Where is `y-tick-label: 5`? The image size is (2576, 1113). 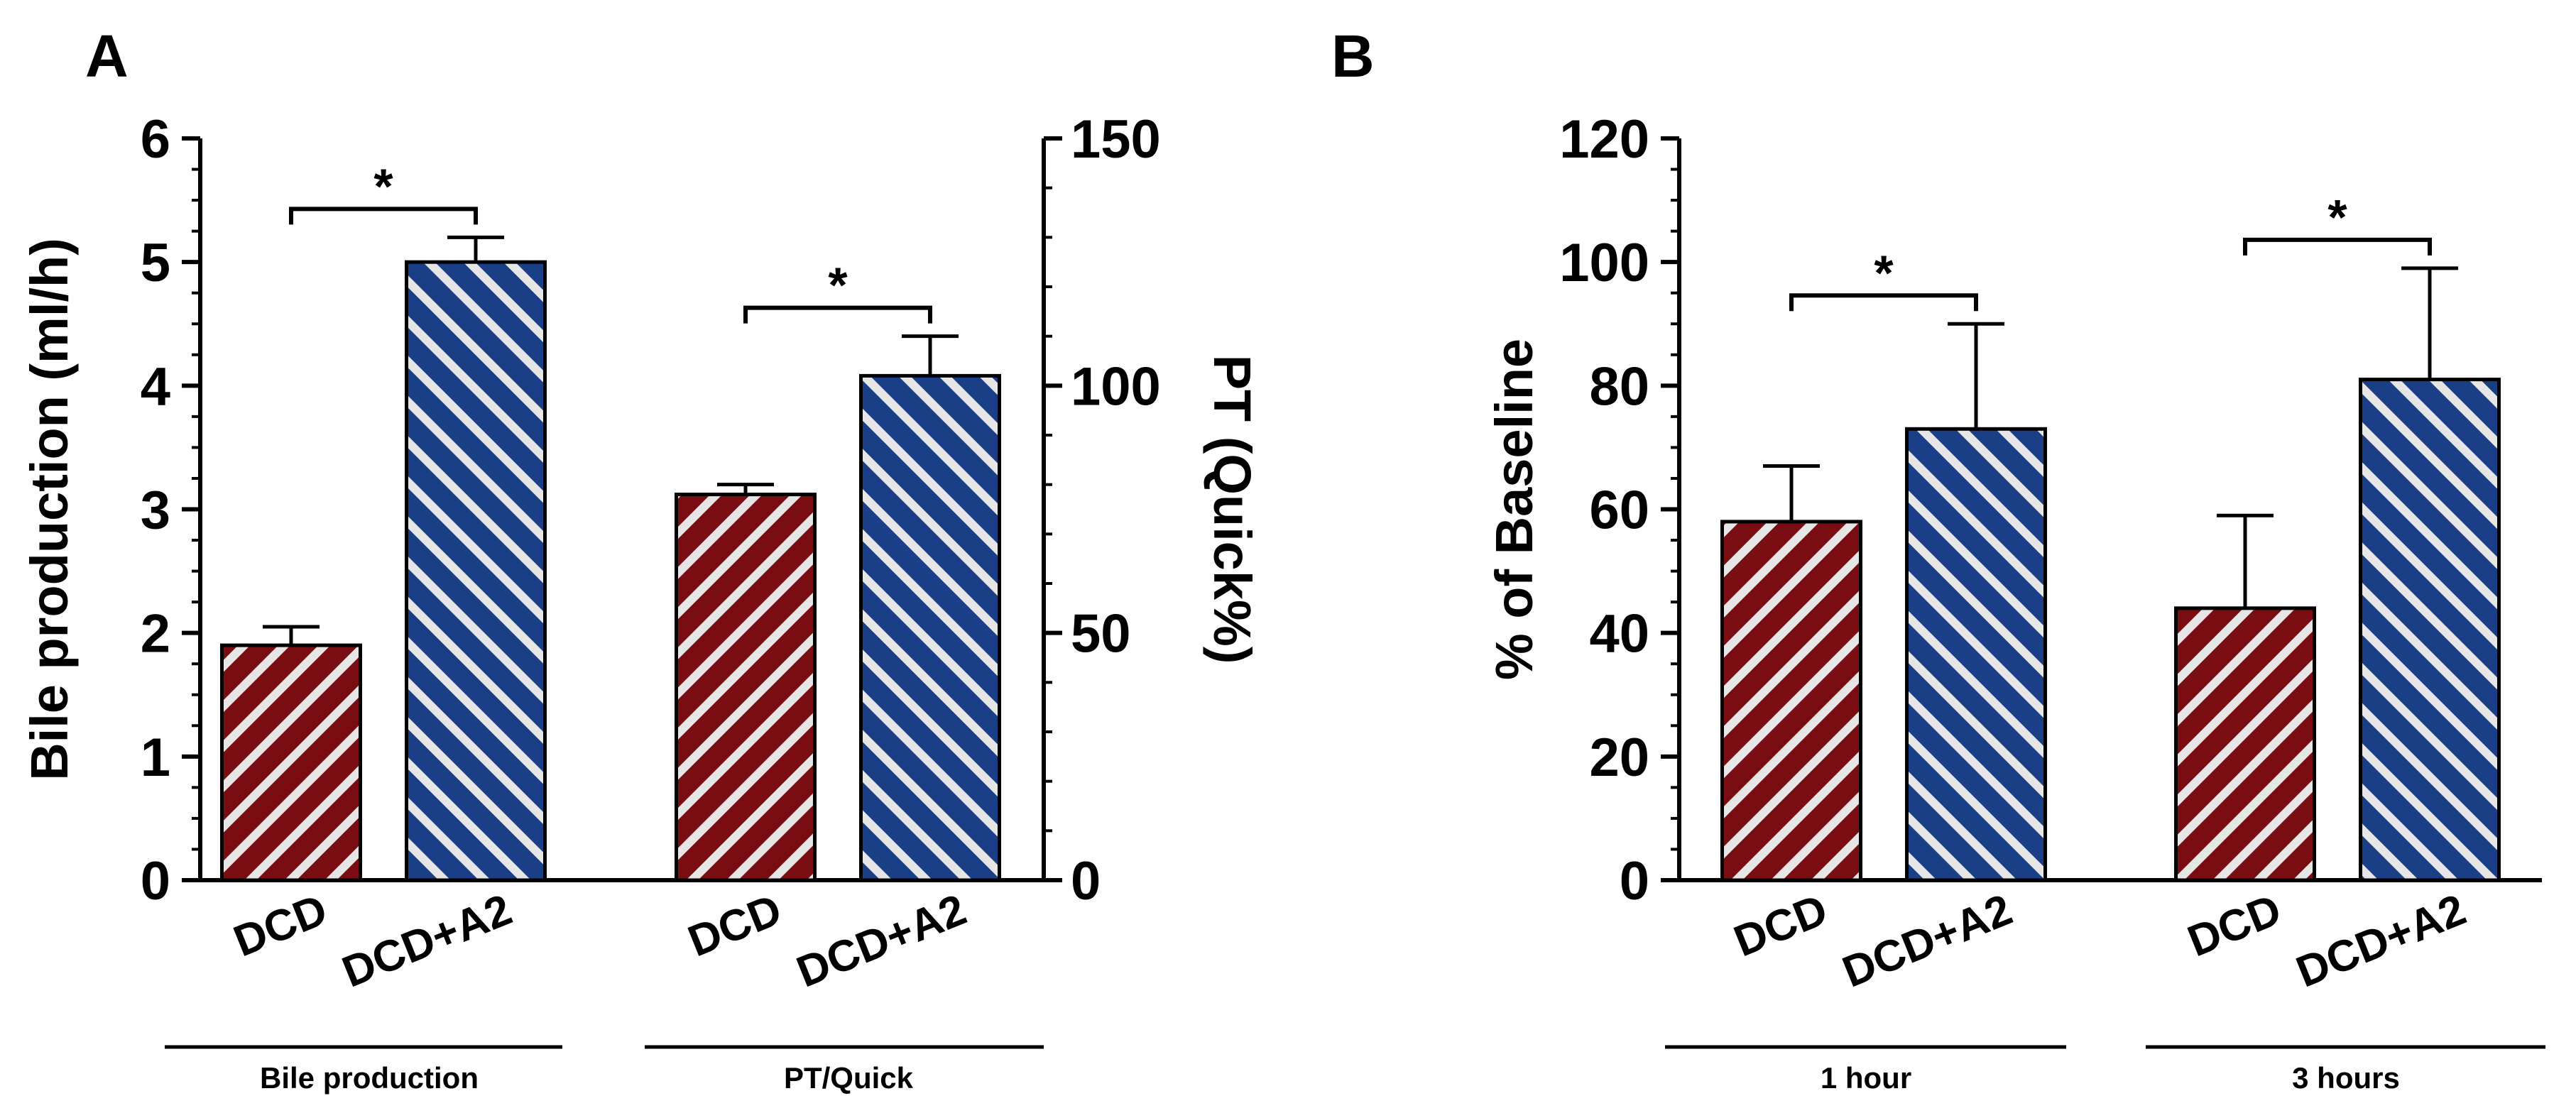 y-tick-label: 5 is located at coordinates (155, 263).